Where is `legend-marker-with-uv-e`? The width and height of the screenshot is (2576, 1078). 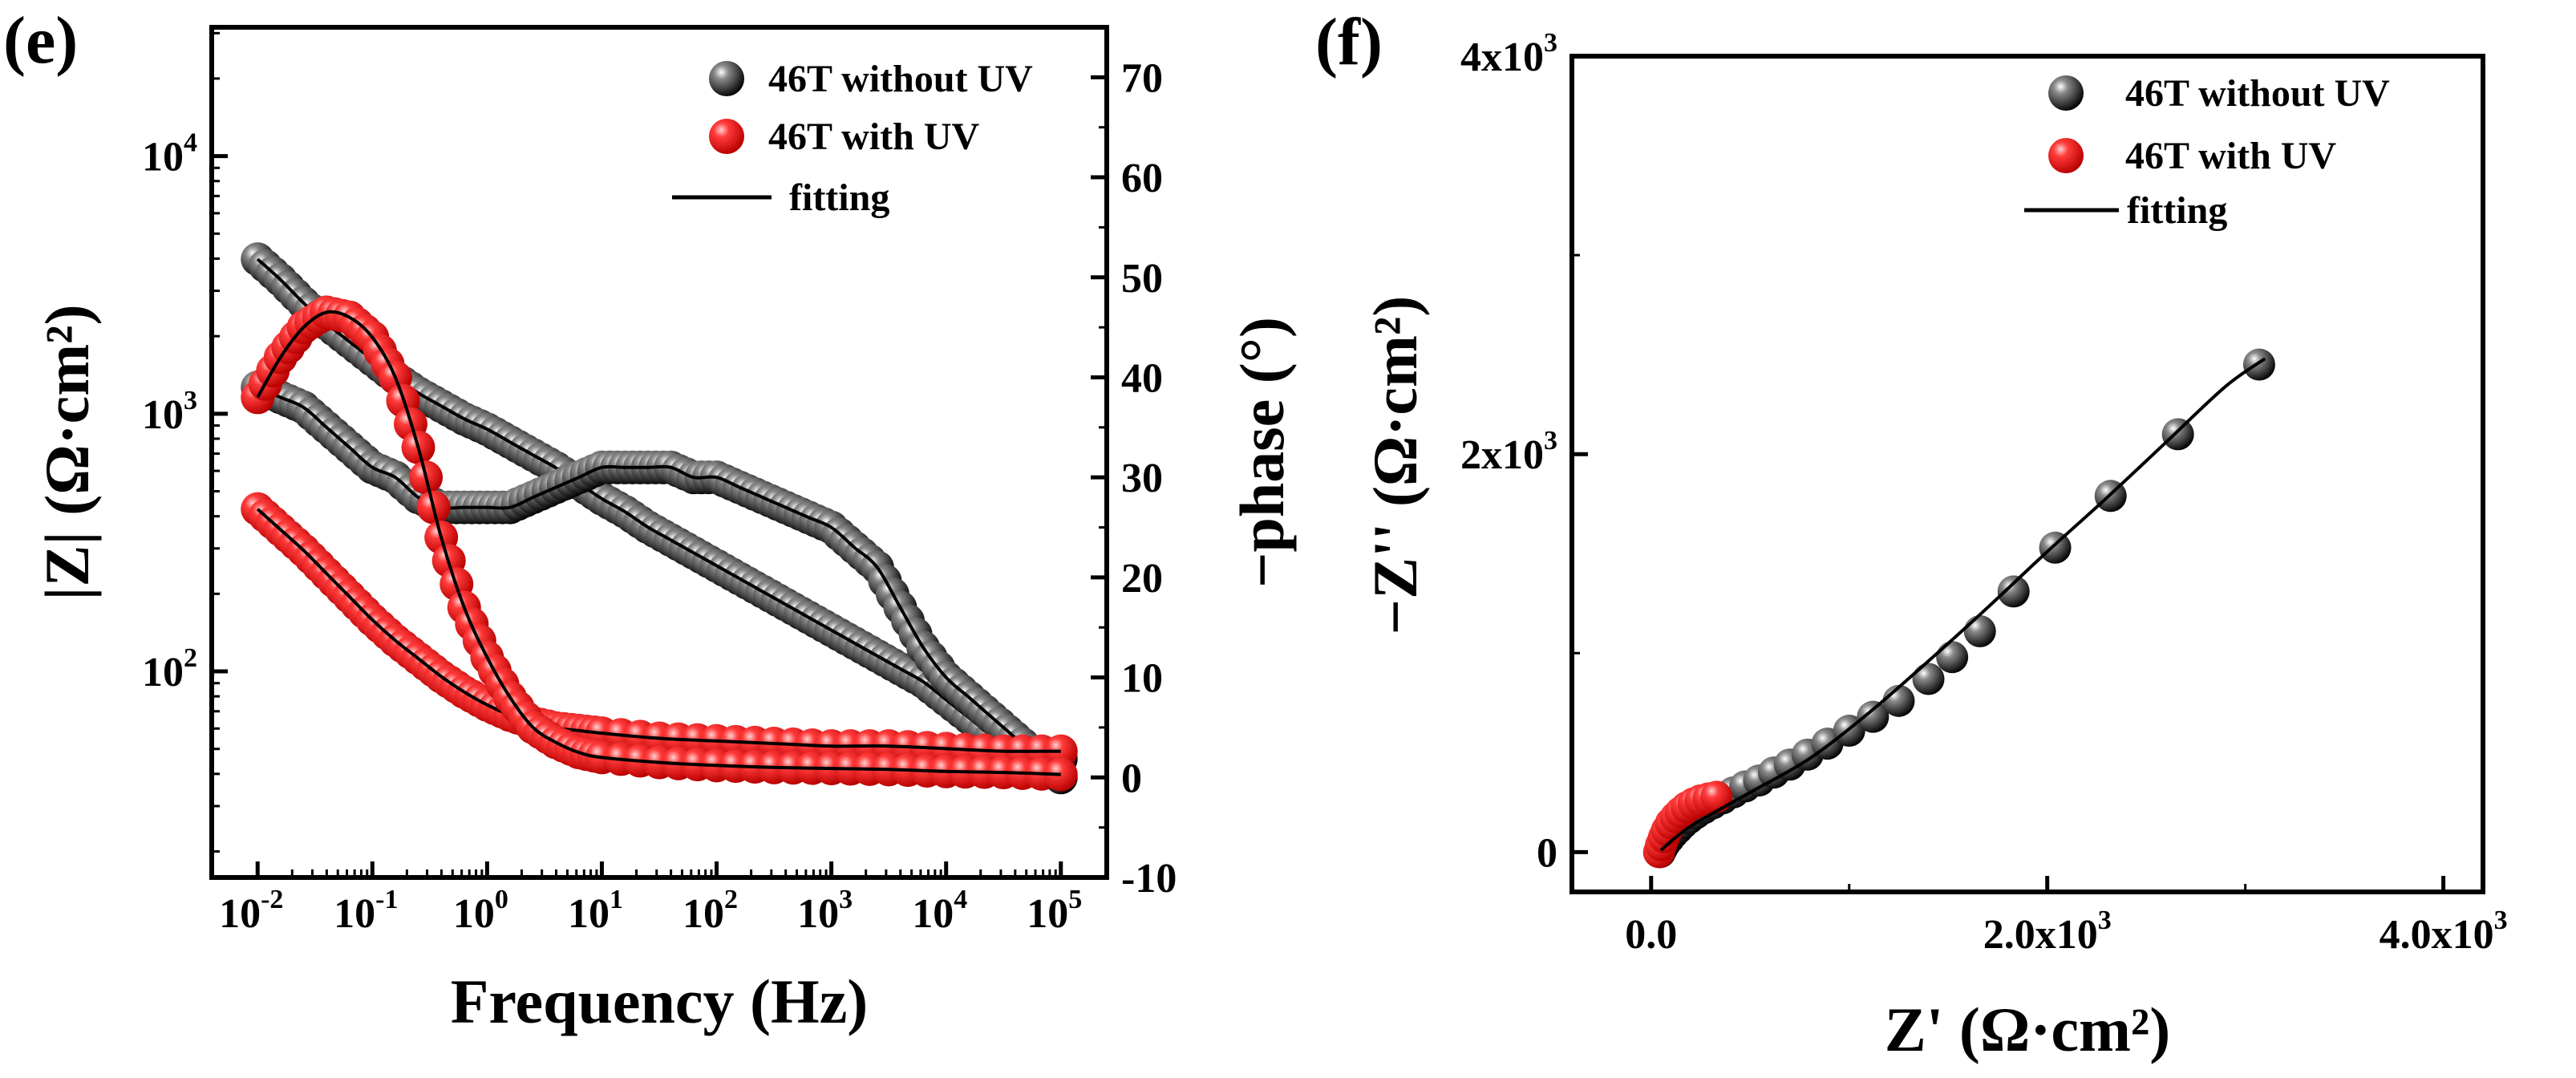 legend-marker-with-uv-e is located at coordinates (726, 136).